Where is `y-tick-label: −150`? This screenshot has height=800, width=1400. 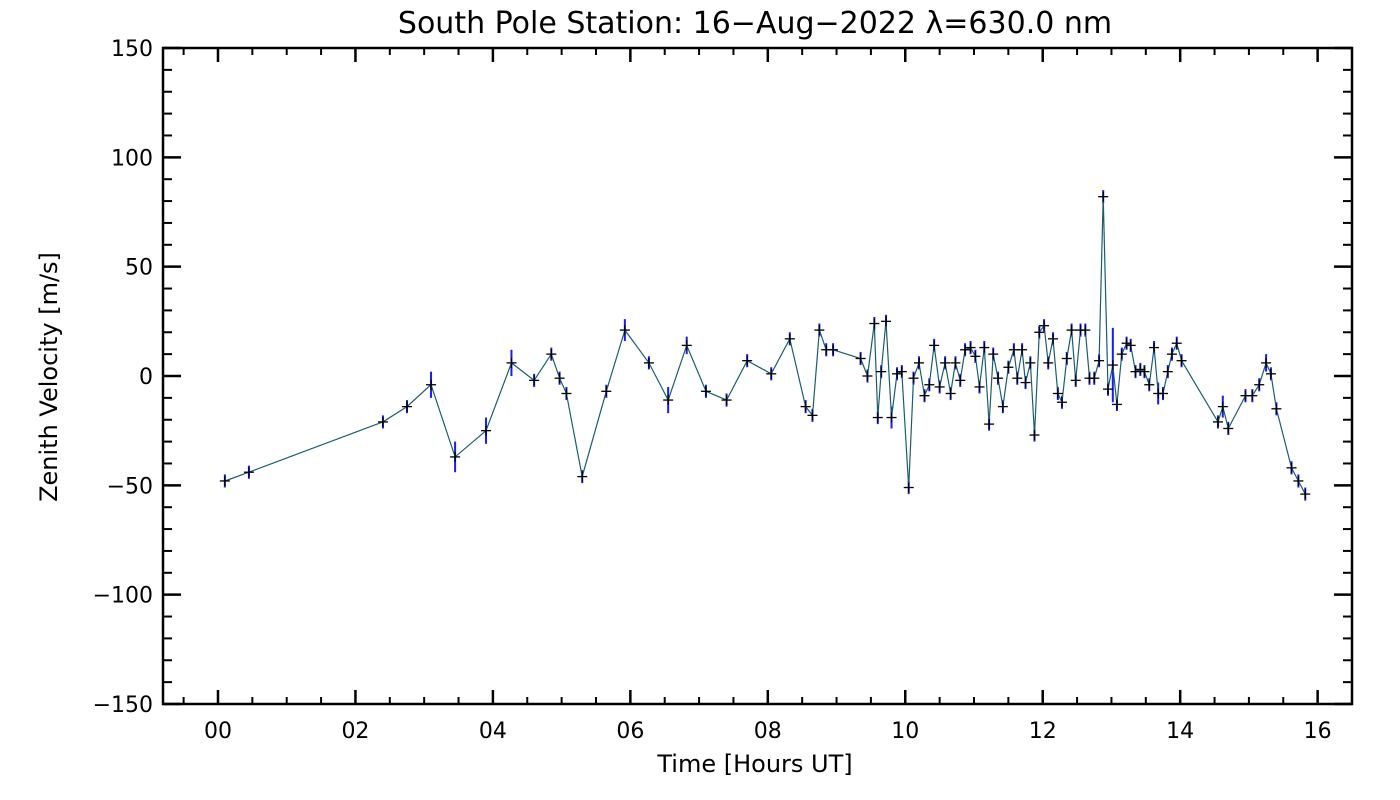
y-tick-label: −150 is located at coordinates (123, 705).